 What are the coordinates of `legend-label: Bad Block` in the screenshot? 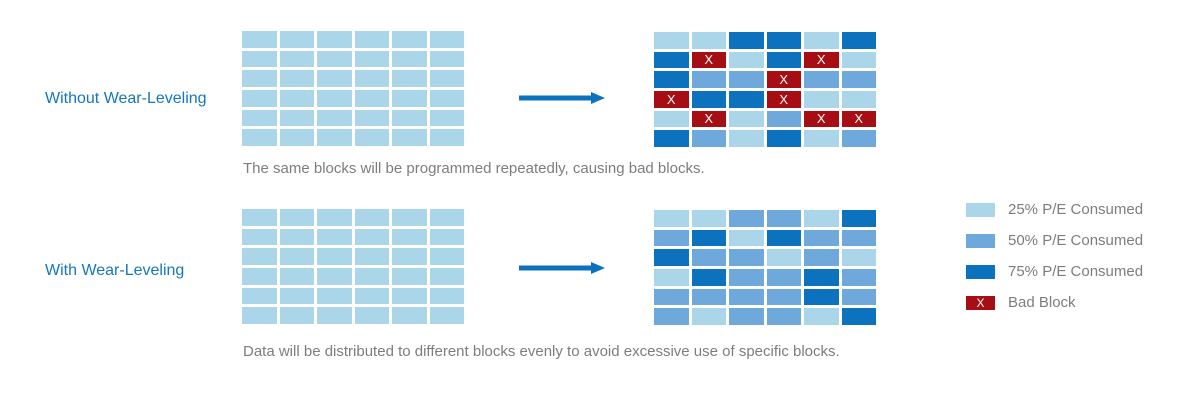 It's located at (1042, 302).